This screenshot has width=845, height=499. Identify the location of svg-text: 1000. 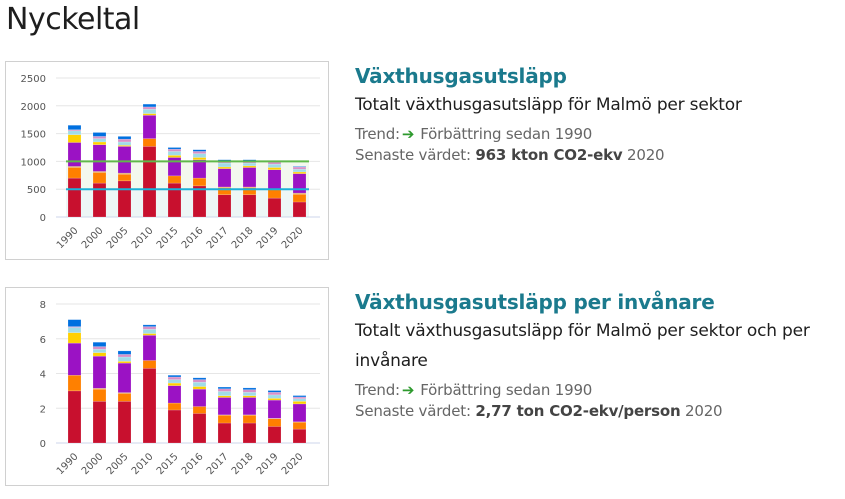
(33, 162).